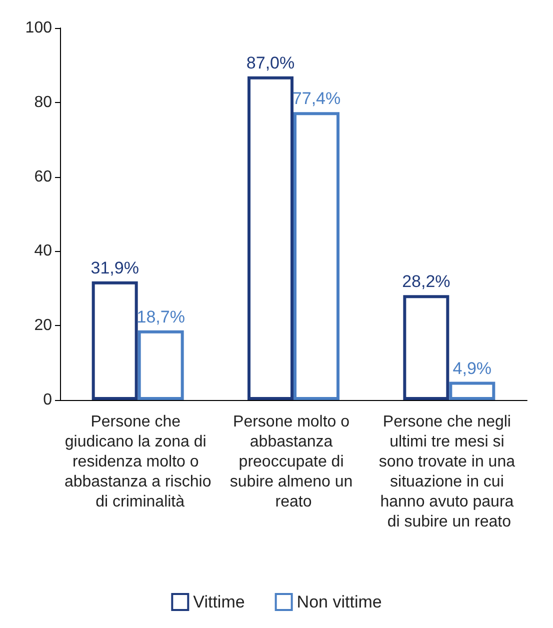 Image resolution: width=553 pixels, height=628 pixels. What do you see at coordinates (160, 316) in the screenshot?
I see `data-label: 18,7%` at bounding box center [160, 316].